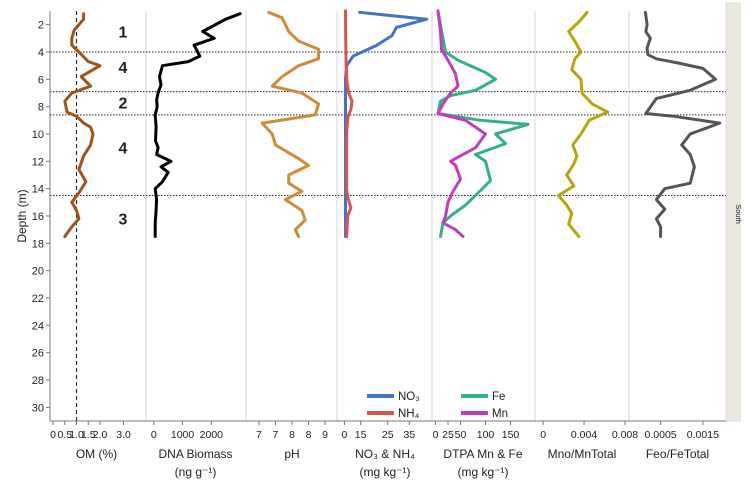  Describe the element at coordinates (38, 408) in the screenshot. I see `y-tick-label: 30` at that location.